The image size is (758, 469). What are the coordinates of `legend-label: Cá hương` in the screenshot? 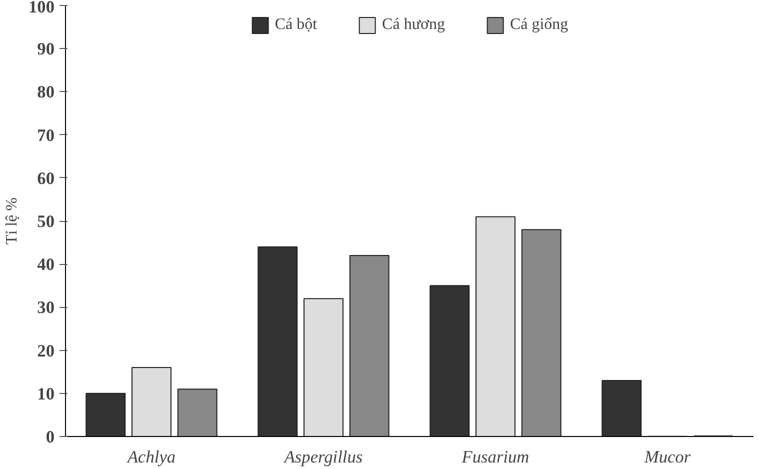 It's located at (413, 25).